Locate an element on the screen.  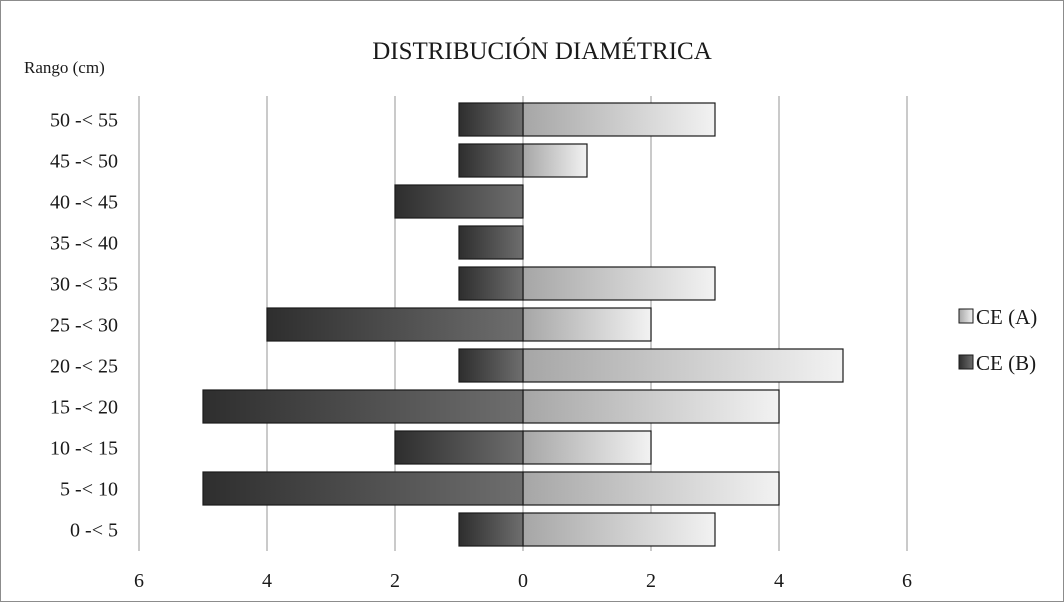
legend-swatch-ce-a is located at coordinates (966, 316).